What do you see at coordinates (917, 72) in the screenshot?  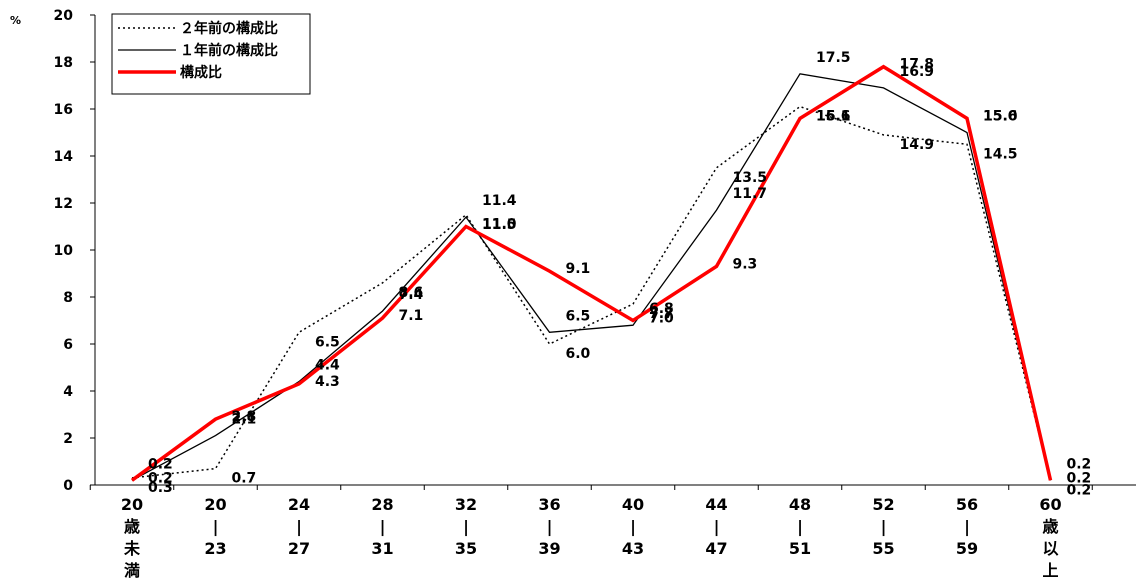 I see `data-label: 16.9` at bounding box center [917, 72].